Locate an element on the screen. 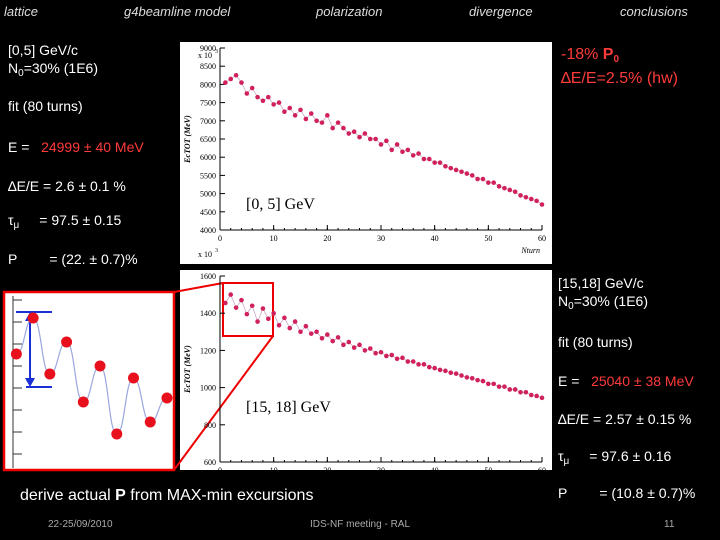 This screenshot has height=540, width=720. top-plot-x-tick-label: 60 is located at coordinates (542, 238).